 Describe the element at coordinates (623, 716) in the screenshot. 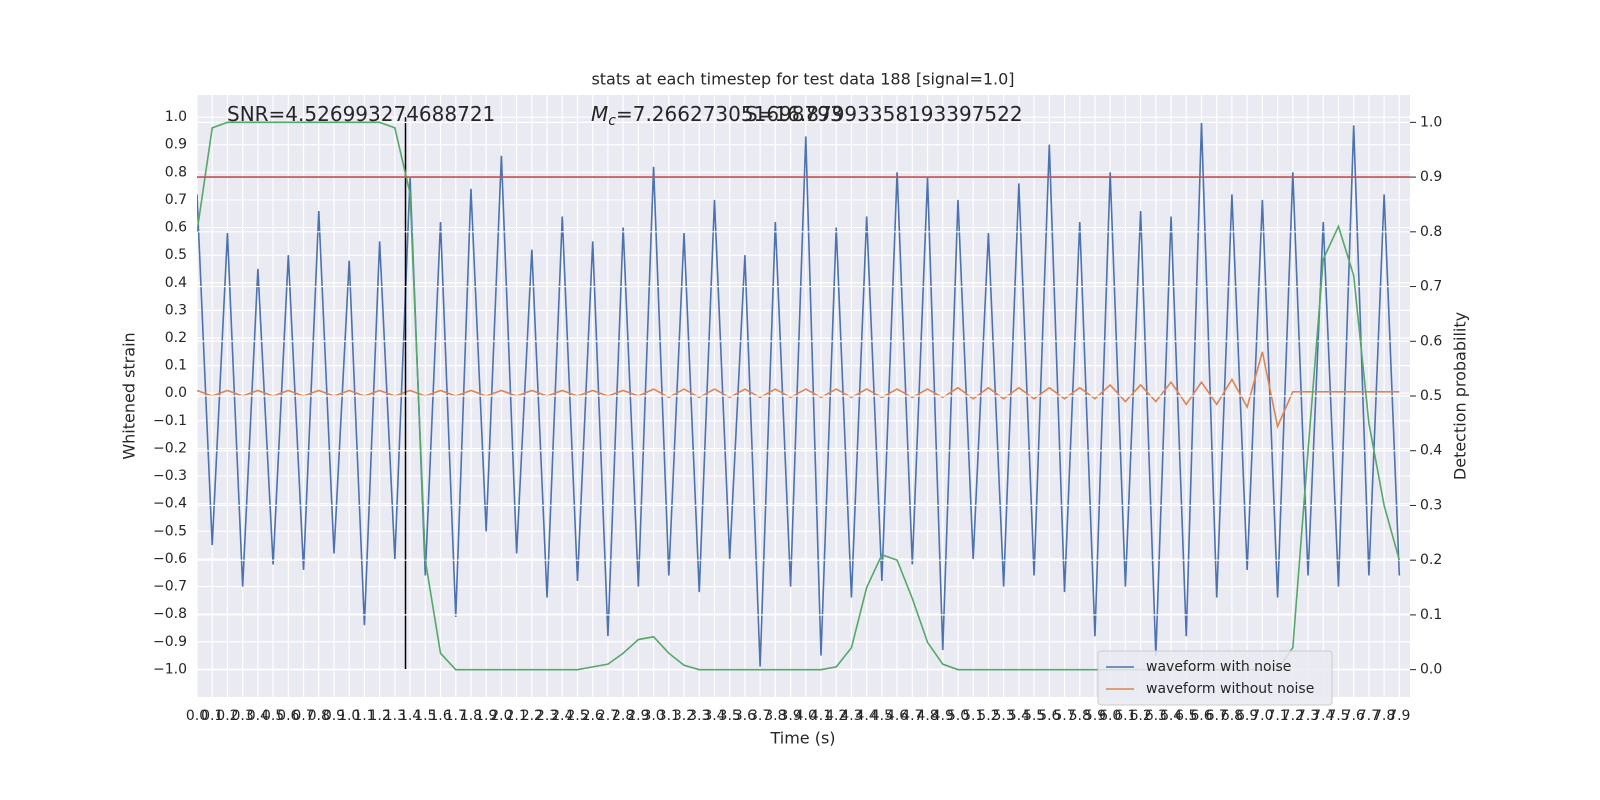

I see `x-tick-label: 2.8` at that location.